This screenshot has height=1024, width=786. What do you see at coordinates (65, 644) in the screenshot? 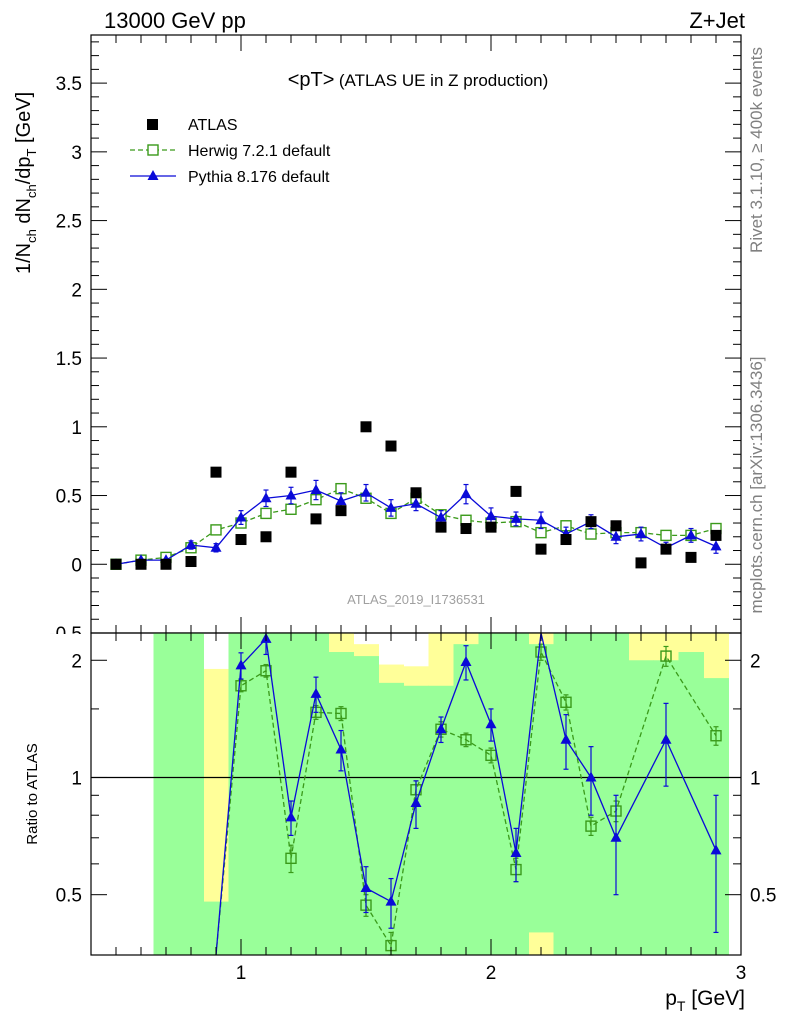
I see `label-clip-mask` at bounding box center [65, 644].